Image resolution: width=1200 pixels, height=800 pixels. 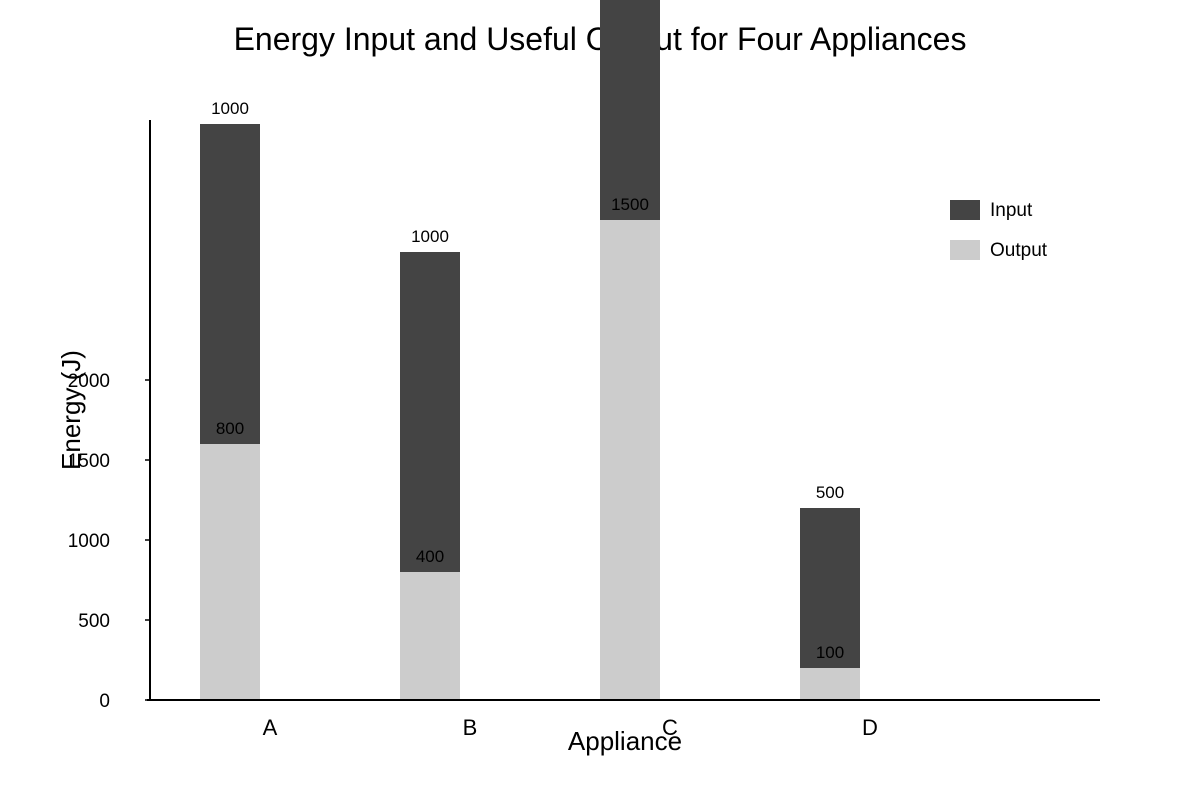 I want to click on bar-input-c, so click(x=630, y=110).